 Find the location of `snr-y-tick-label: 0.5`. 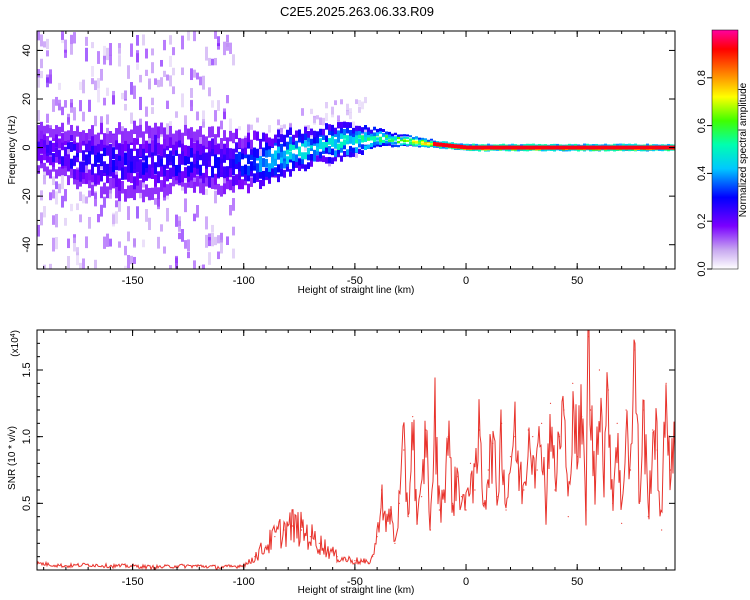

snr-y-tick-label: 0.5 is located at coordinates (27, 503).